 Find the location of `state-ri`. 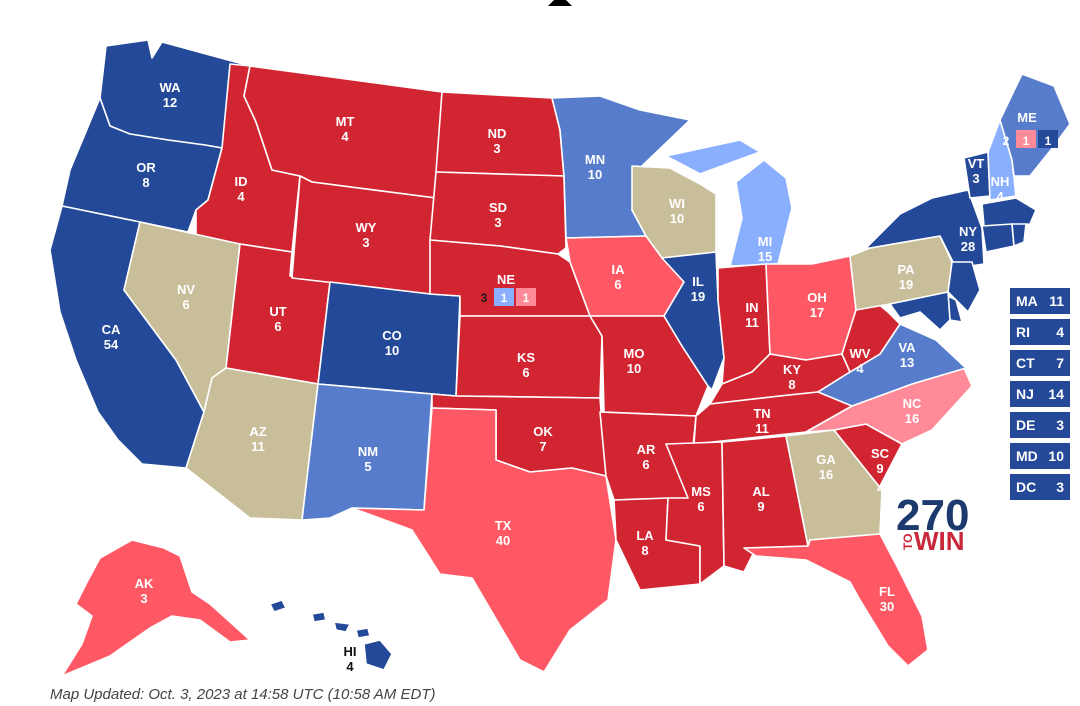

state-ri is located at coordinates (1019, 235).